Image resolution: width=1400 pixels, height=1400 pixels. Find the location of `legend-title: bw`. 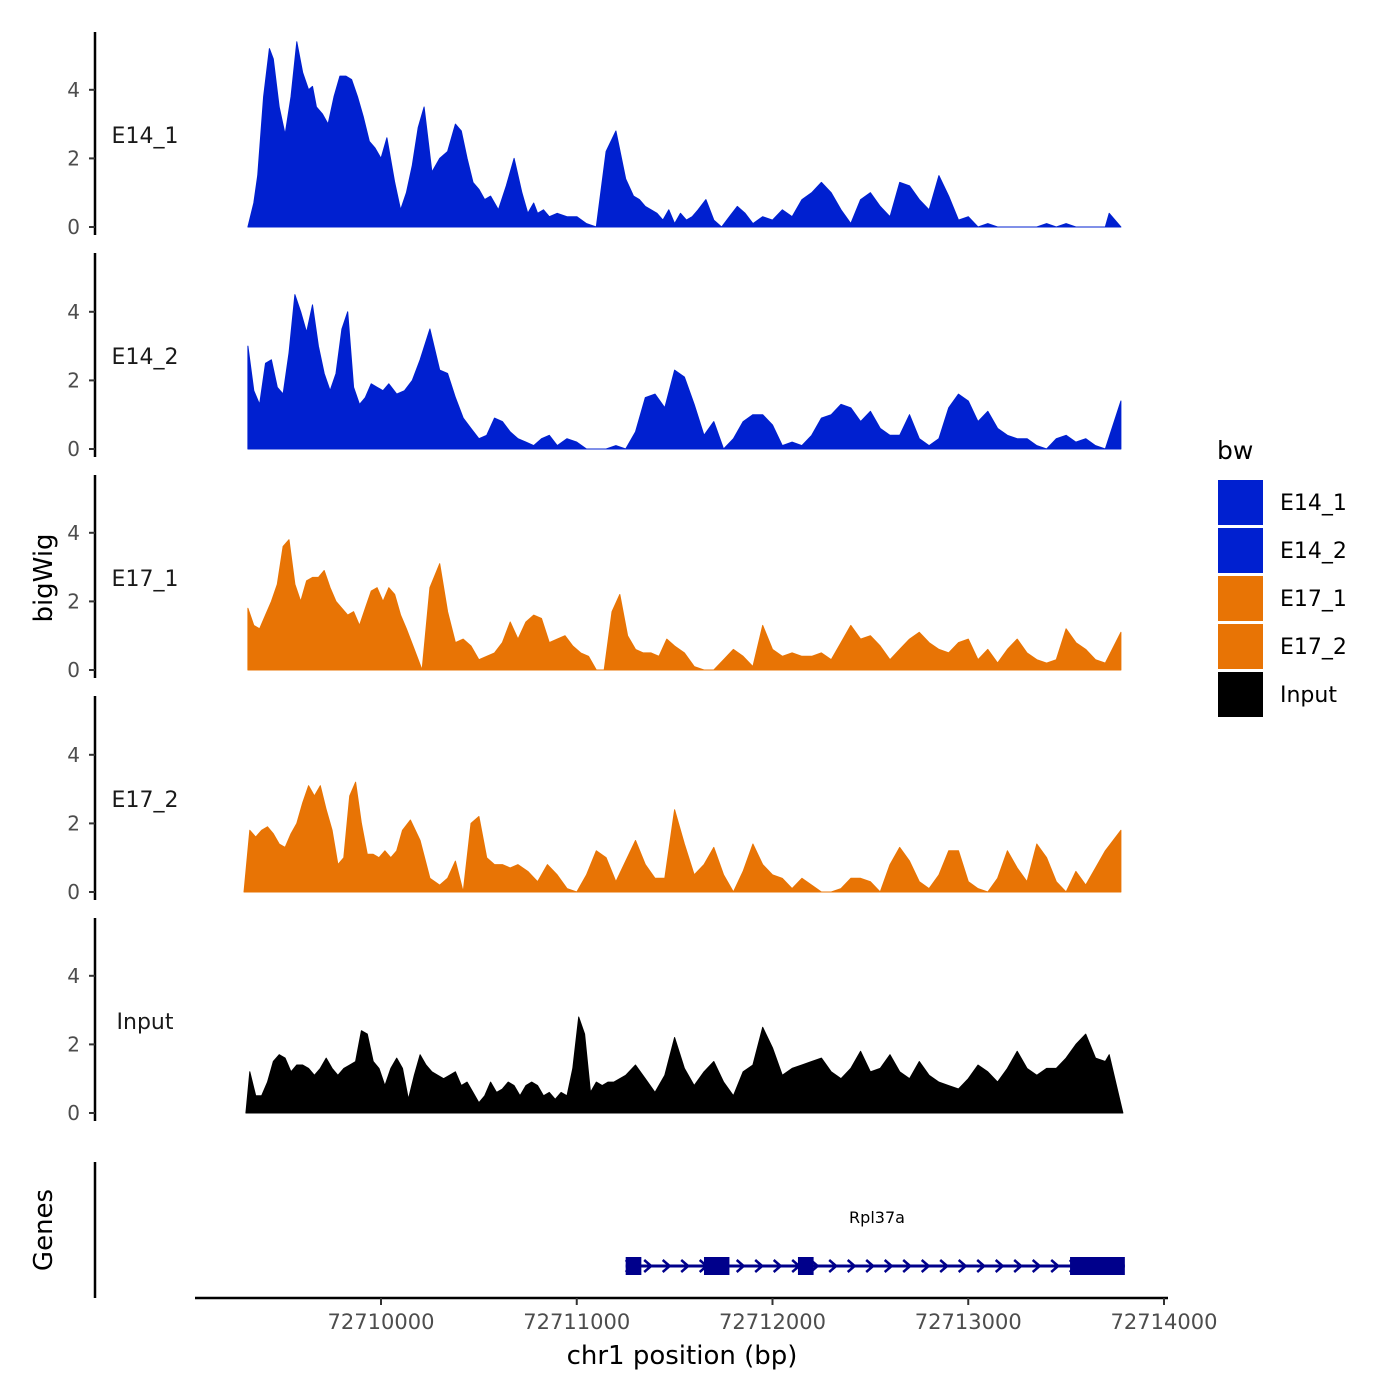

legend-title: bw is located at coordinates (1235, 450).